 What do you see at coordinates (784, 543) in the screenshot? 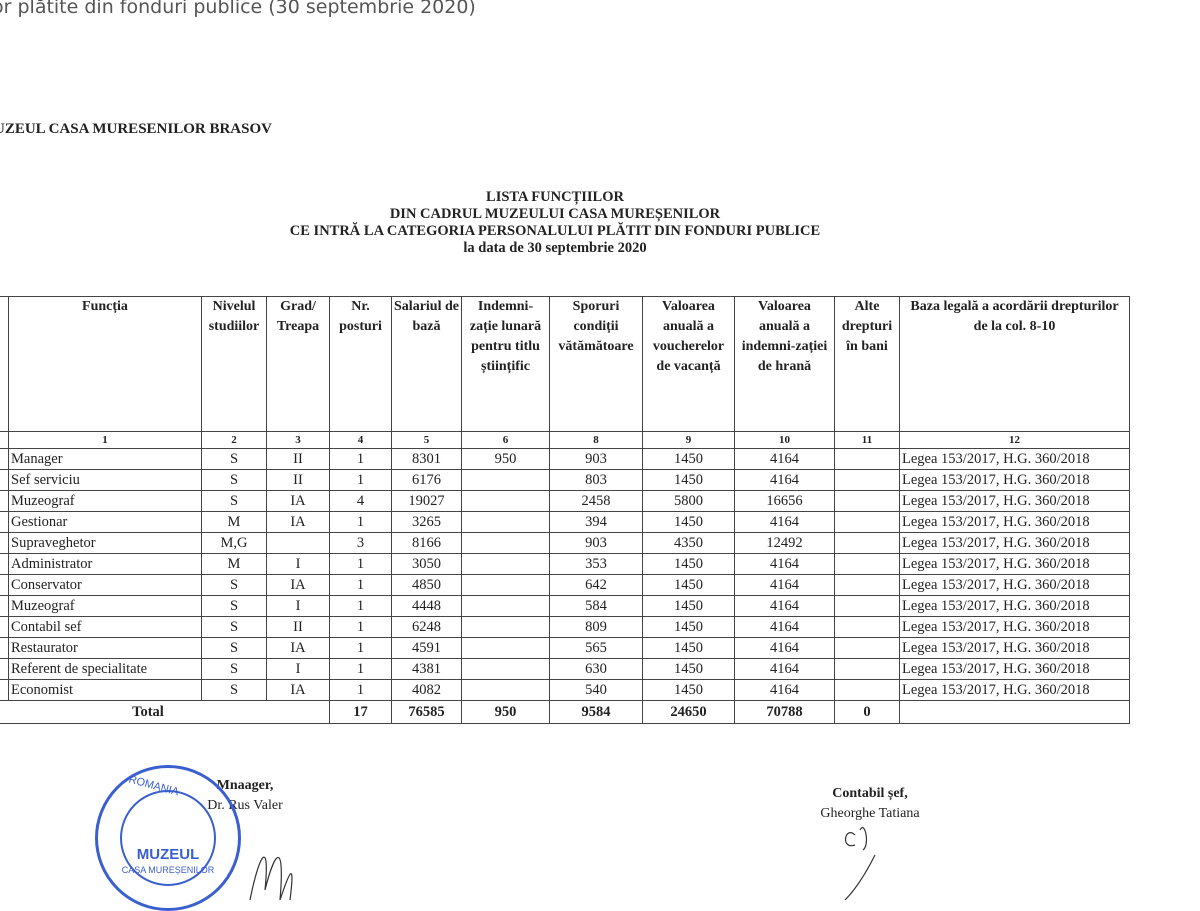
I see `table-cell: 12492` at bounding box center [784, 543].